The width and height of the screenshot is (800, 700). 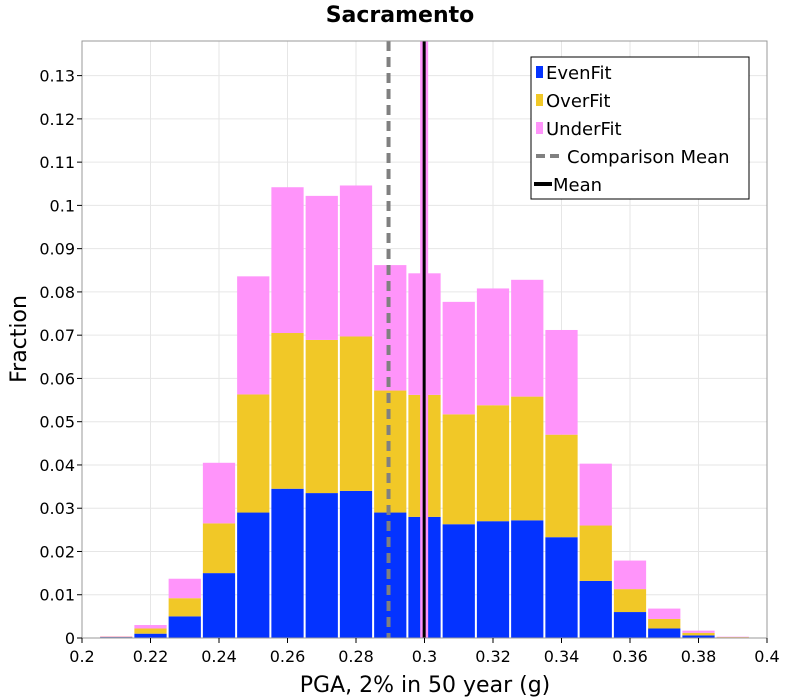 What do you see at coordinates (648, 157) in the screenshot?
I see `legend-label-comparison-mean: Comparison Mean` at bounding box center [648, 157].